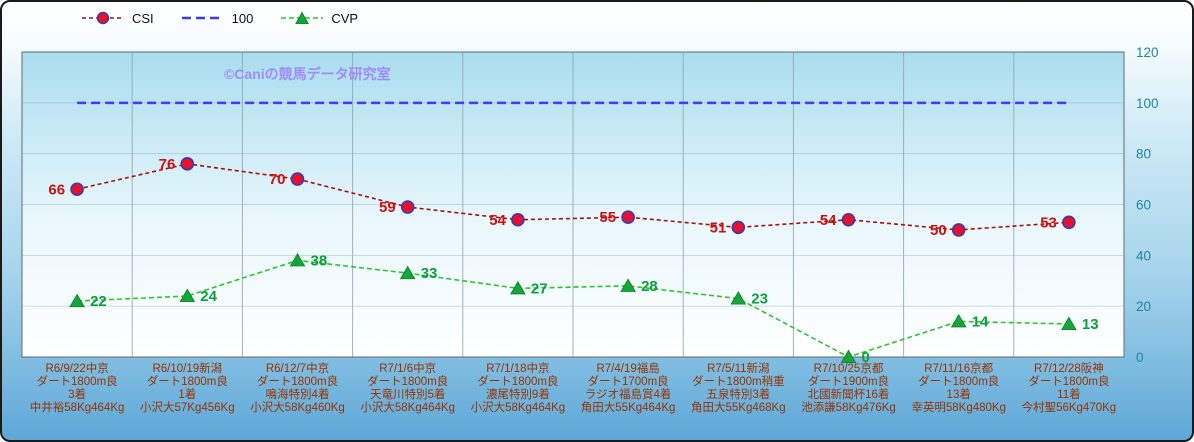 This screenshot has height=442, width=1194. What do you see at coordinates (302, 18) in the screenshot?
I see `cvp-line-marker-icon` at bounding box center [302, 18].